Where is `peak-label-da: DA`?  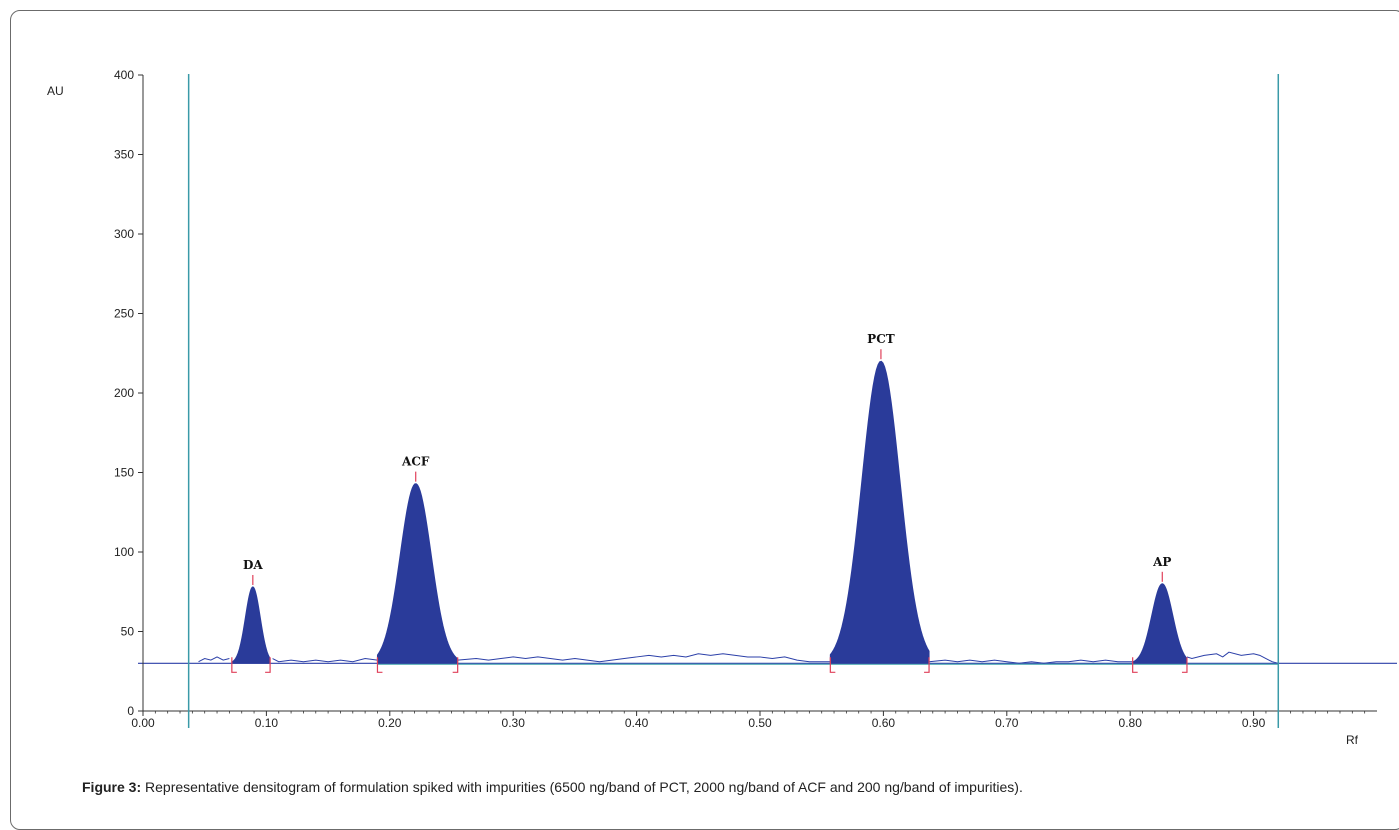 peak-label-da: DA is located at coordinates (253, 565).